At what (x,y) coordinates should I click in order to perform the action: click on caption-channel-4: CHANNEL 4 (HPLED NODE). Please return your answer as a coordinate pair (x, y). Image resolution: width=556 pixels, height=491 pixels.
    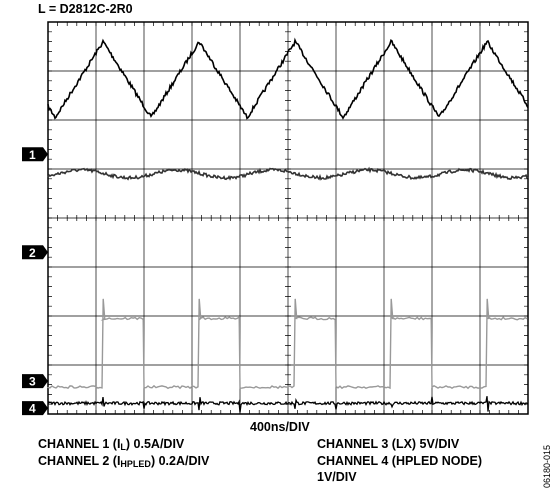
    Looking at the image, I should click on (400, 461).